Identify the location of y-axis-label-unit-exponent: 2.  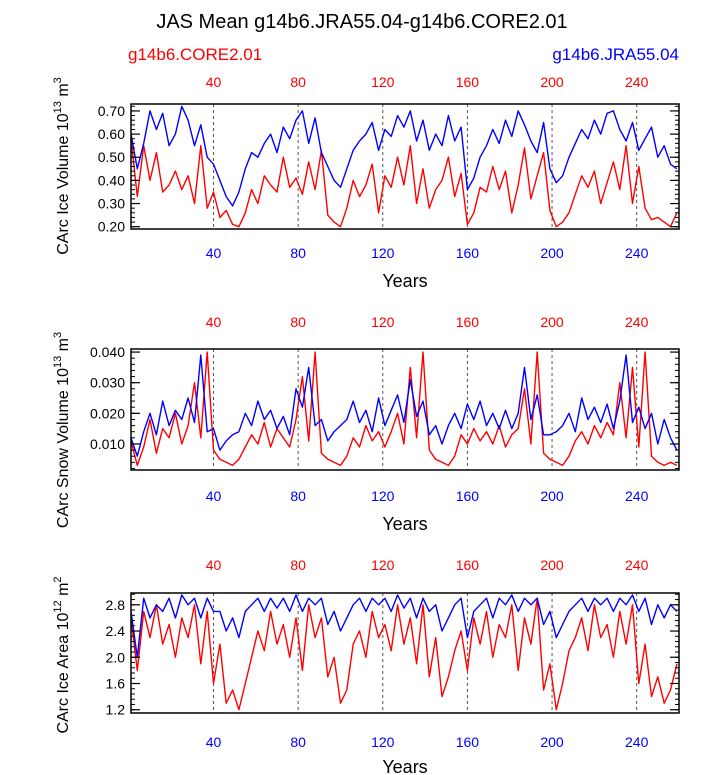
(58, 579).